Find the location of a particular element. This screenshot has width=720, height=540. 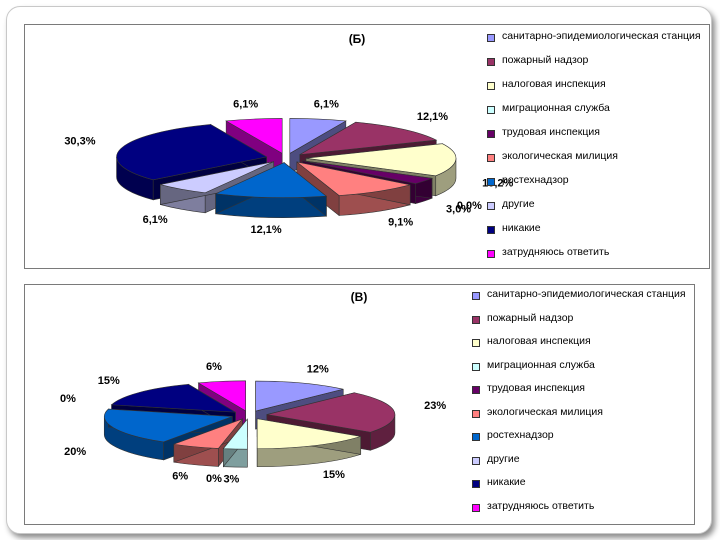

data-label-none: 30,3% is located at coordinates (79, 141).